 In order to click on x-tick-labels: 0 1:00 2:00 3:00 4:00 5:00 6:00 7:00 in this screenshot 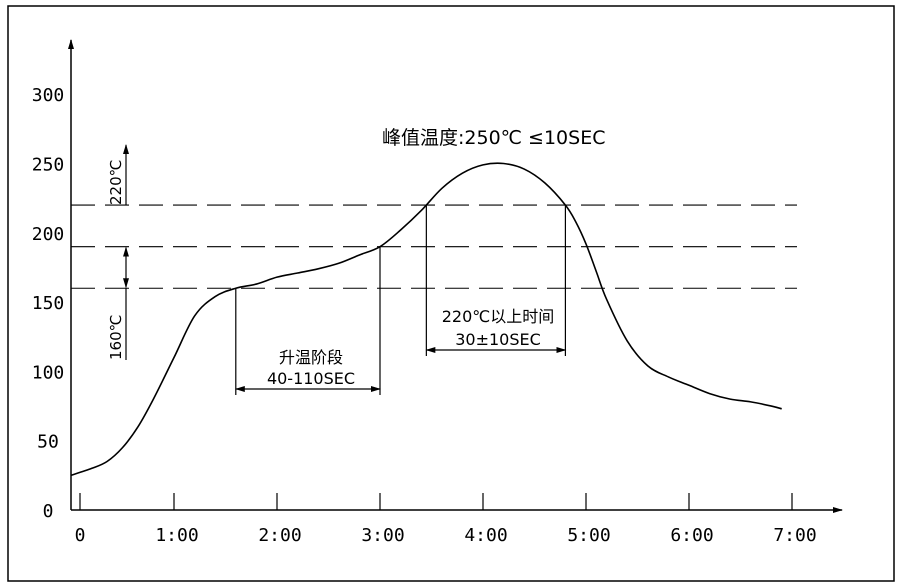, I will do `click(446, 519)`.